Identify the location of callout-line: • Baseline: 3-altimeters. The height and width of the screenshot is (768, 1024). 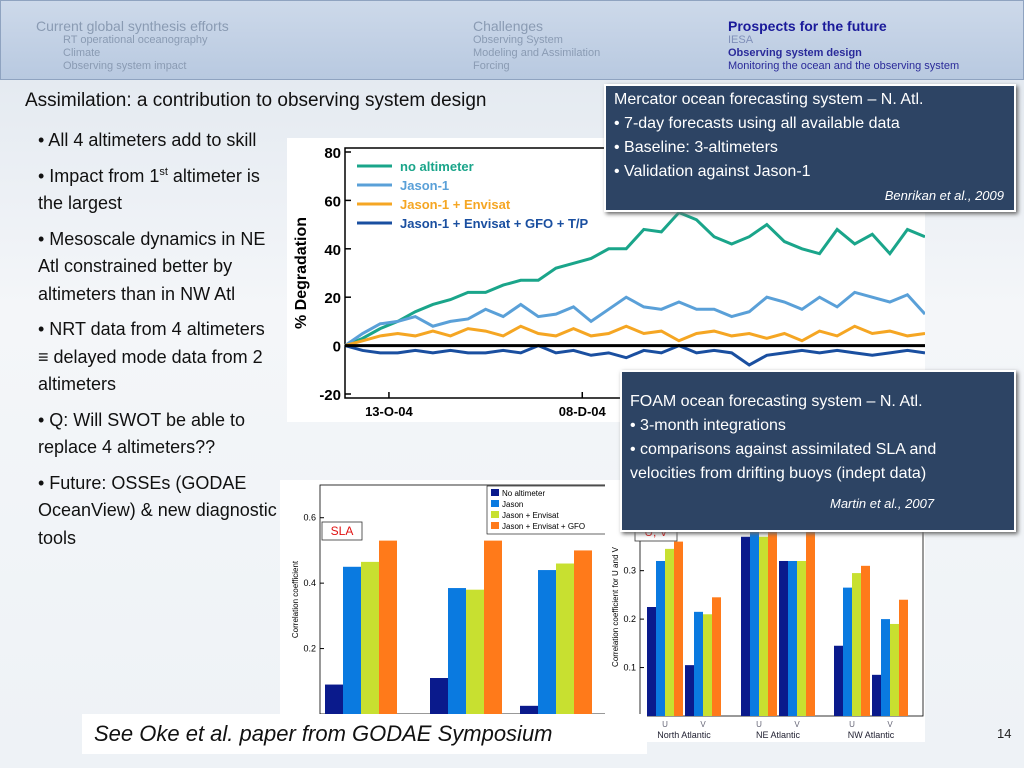
(696, 147).